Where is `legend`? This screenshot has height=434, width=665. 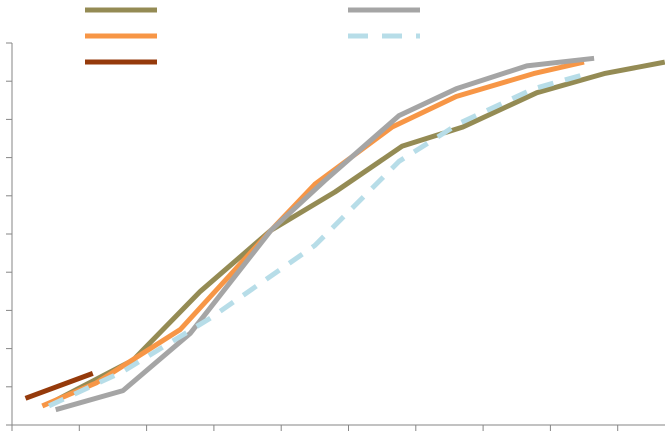 legend is located at coordinates (252, 36).